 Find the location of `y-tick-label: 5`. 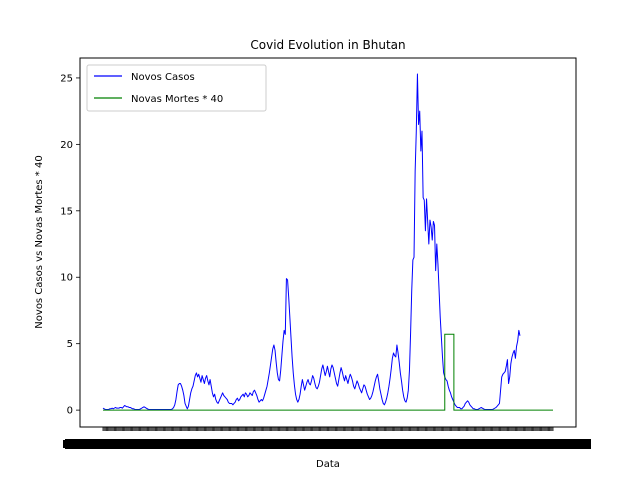

y-tick-label: 5 is located at coordinates (70, 344).